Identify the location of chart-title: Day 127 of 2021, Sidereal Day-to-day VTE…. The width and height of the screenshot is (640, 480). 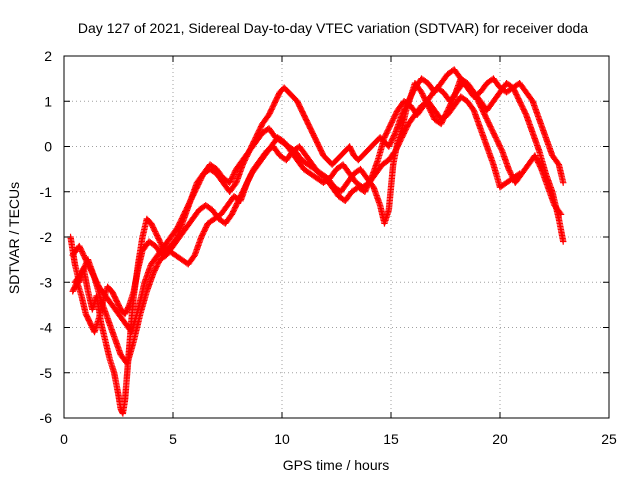
(333, 28).